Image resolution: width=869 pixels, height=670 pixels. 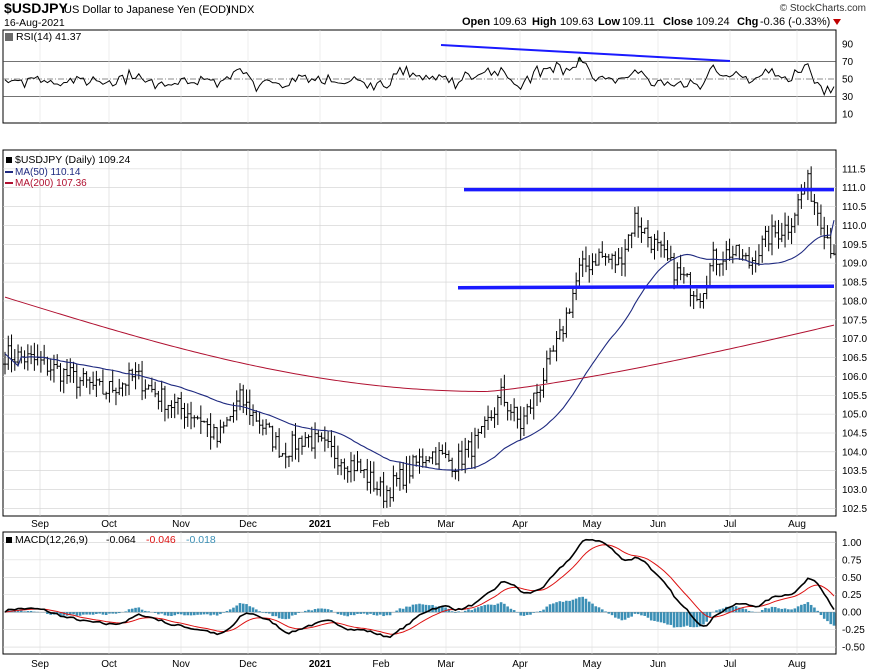 What do you see at coordinates (837, 22) in the screenshot?
I see `down-arrow-icon` at bounding box center [837, 22].